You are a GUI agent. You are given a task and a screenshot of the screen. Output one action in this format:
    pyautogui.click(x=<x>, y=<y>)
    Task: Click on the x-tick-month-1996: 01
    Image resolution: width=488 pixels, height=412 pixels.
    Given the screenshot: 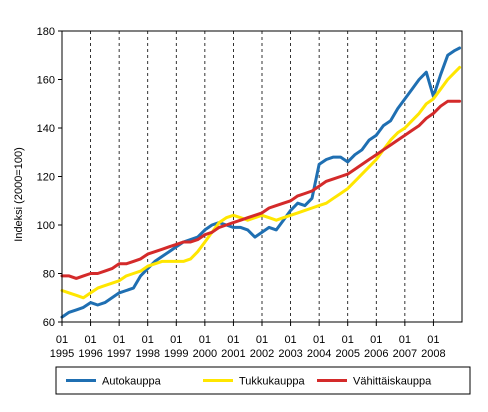 What is the action you would take?
    pyautogui.click(x=90, y=340)
    